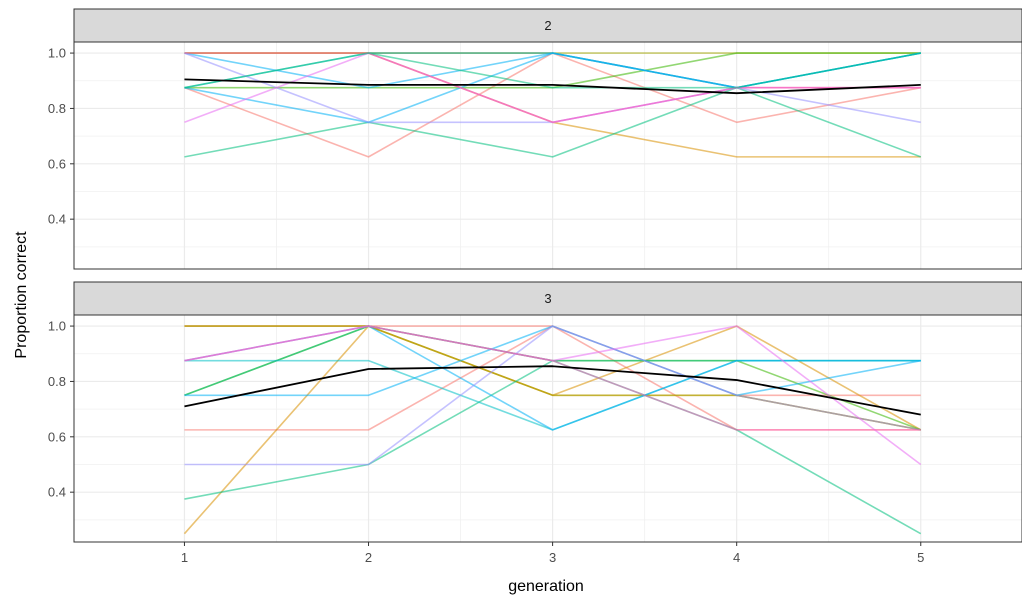 Image resolution: width=1022 pixels, height=604 pixels. What do you see at coordinates (547, 298) in the screenshot?
I see `facet-strip-label: 3` at bounding box center [547, 298].